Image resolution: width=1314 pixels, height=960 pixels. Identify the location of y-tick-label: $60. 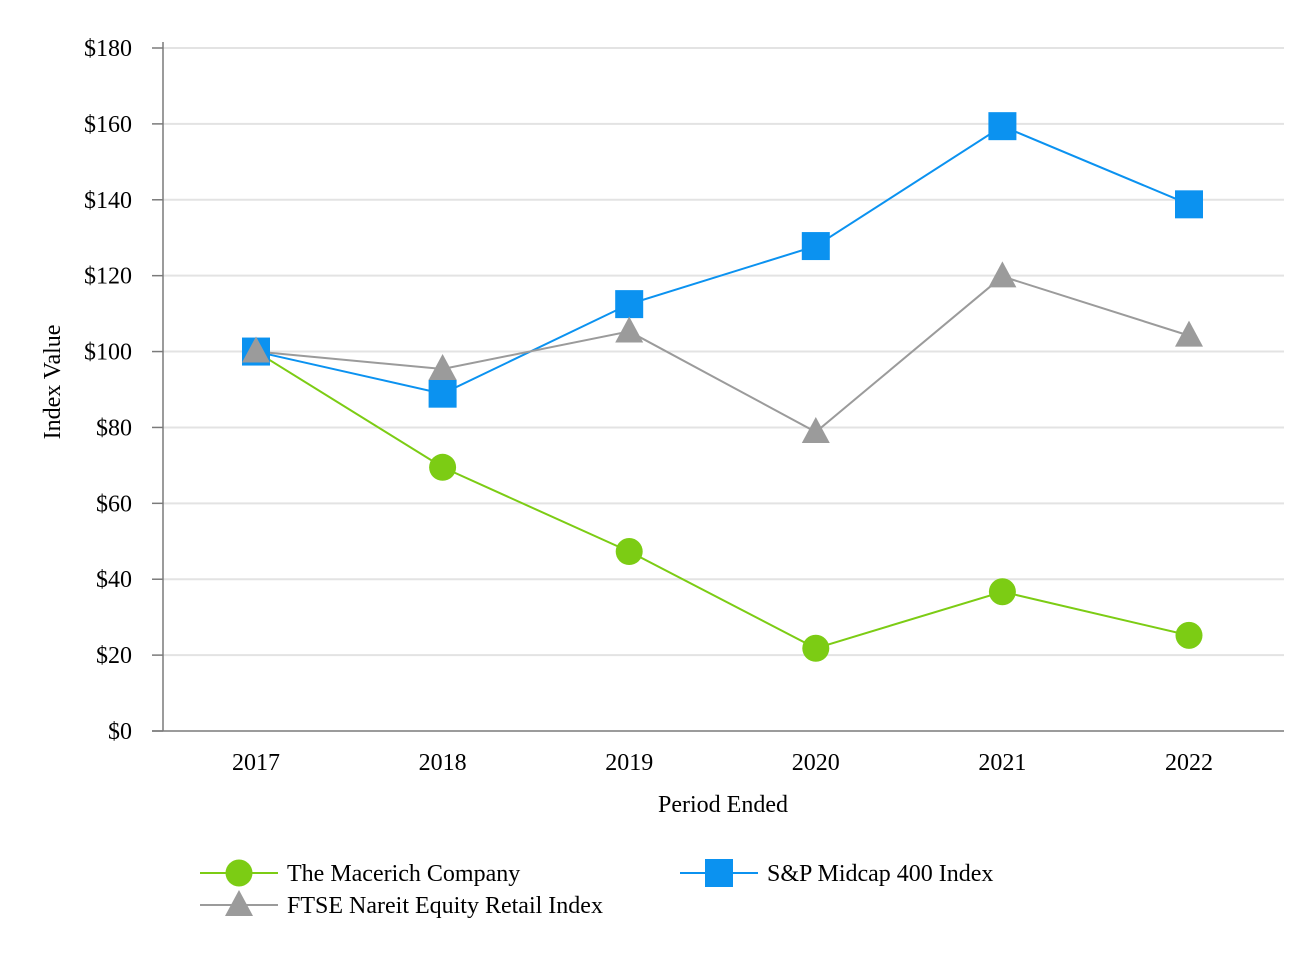
(114, 504).